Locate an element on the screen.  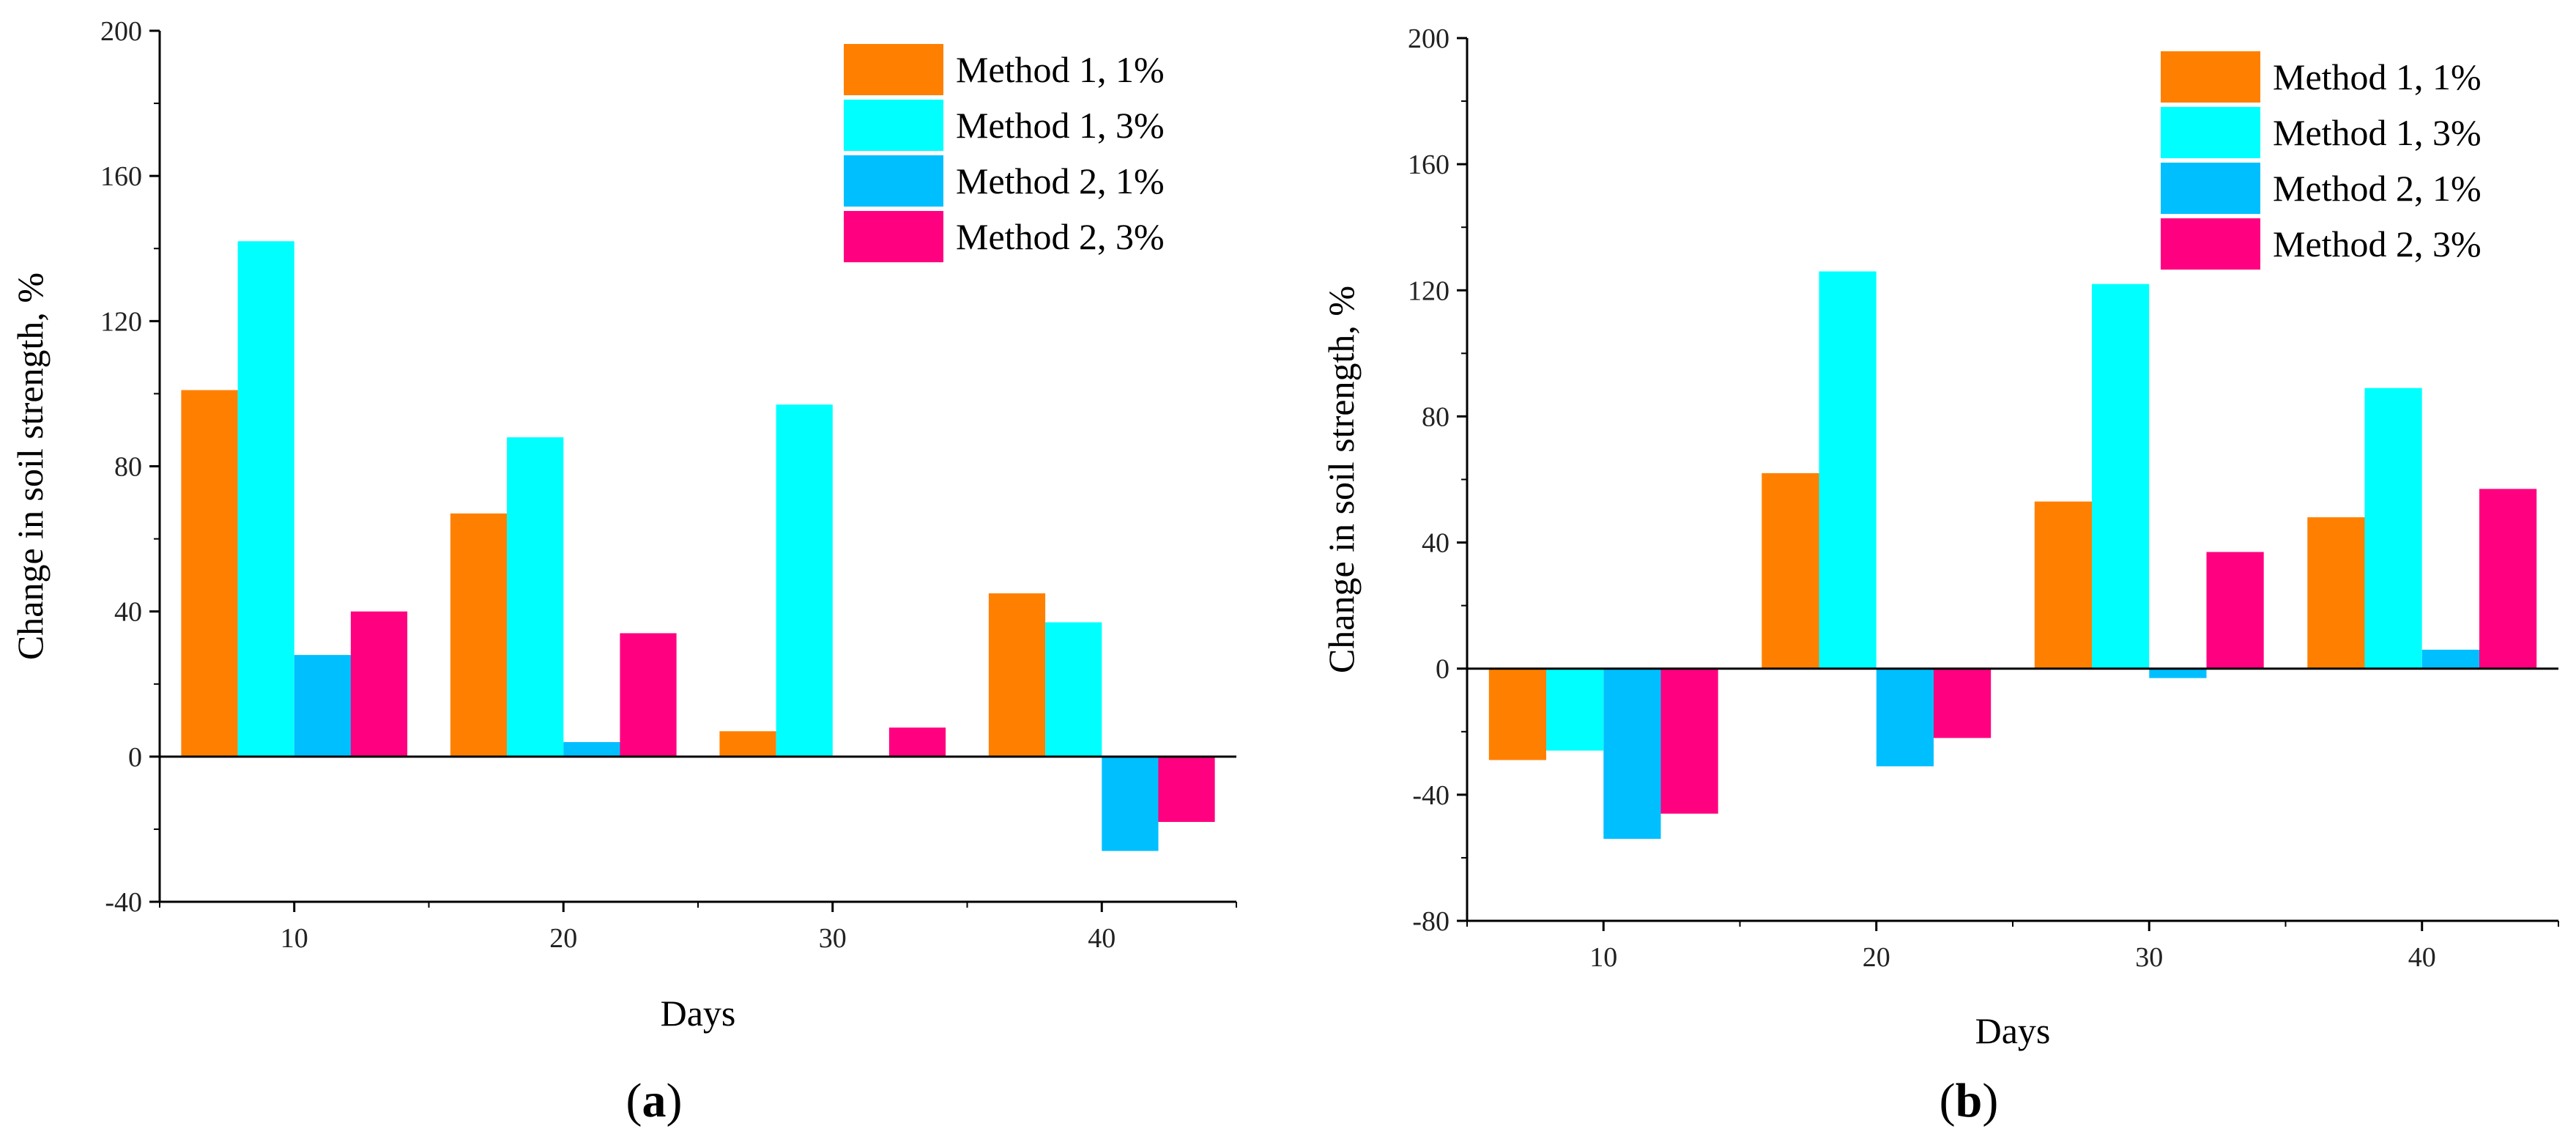
y-tick-label: -80 is located at coordinates (1431, 922).